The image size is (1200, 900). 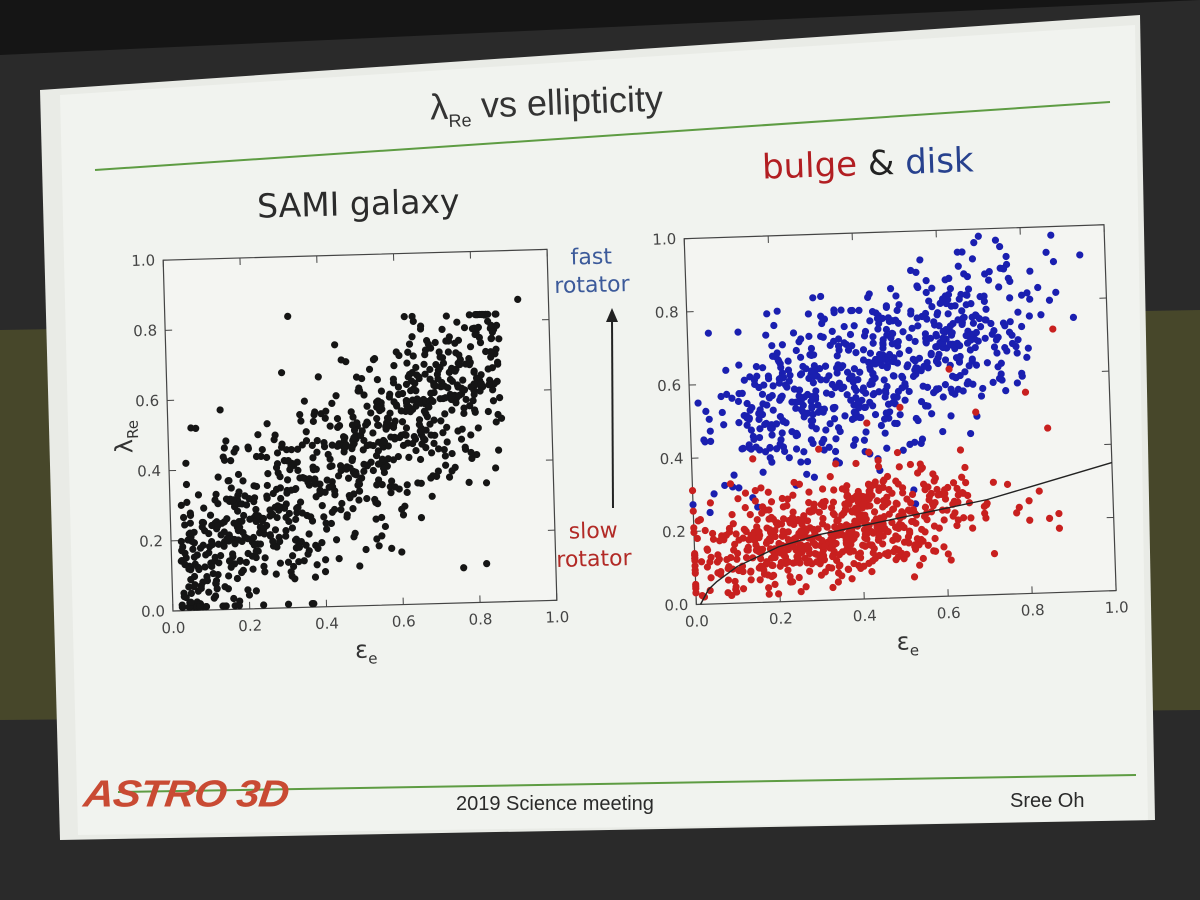 I want to click on x-tick-label: 0.2, so click(x=781, y=618).